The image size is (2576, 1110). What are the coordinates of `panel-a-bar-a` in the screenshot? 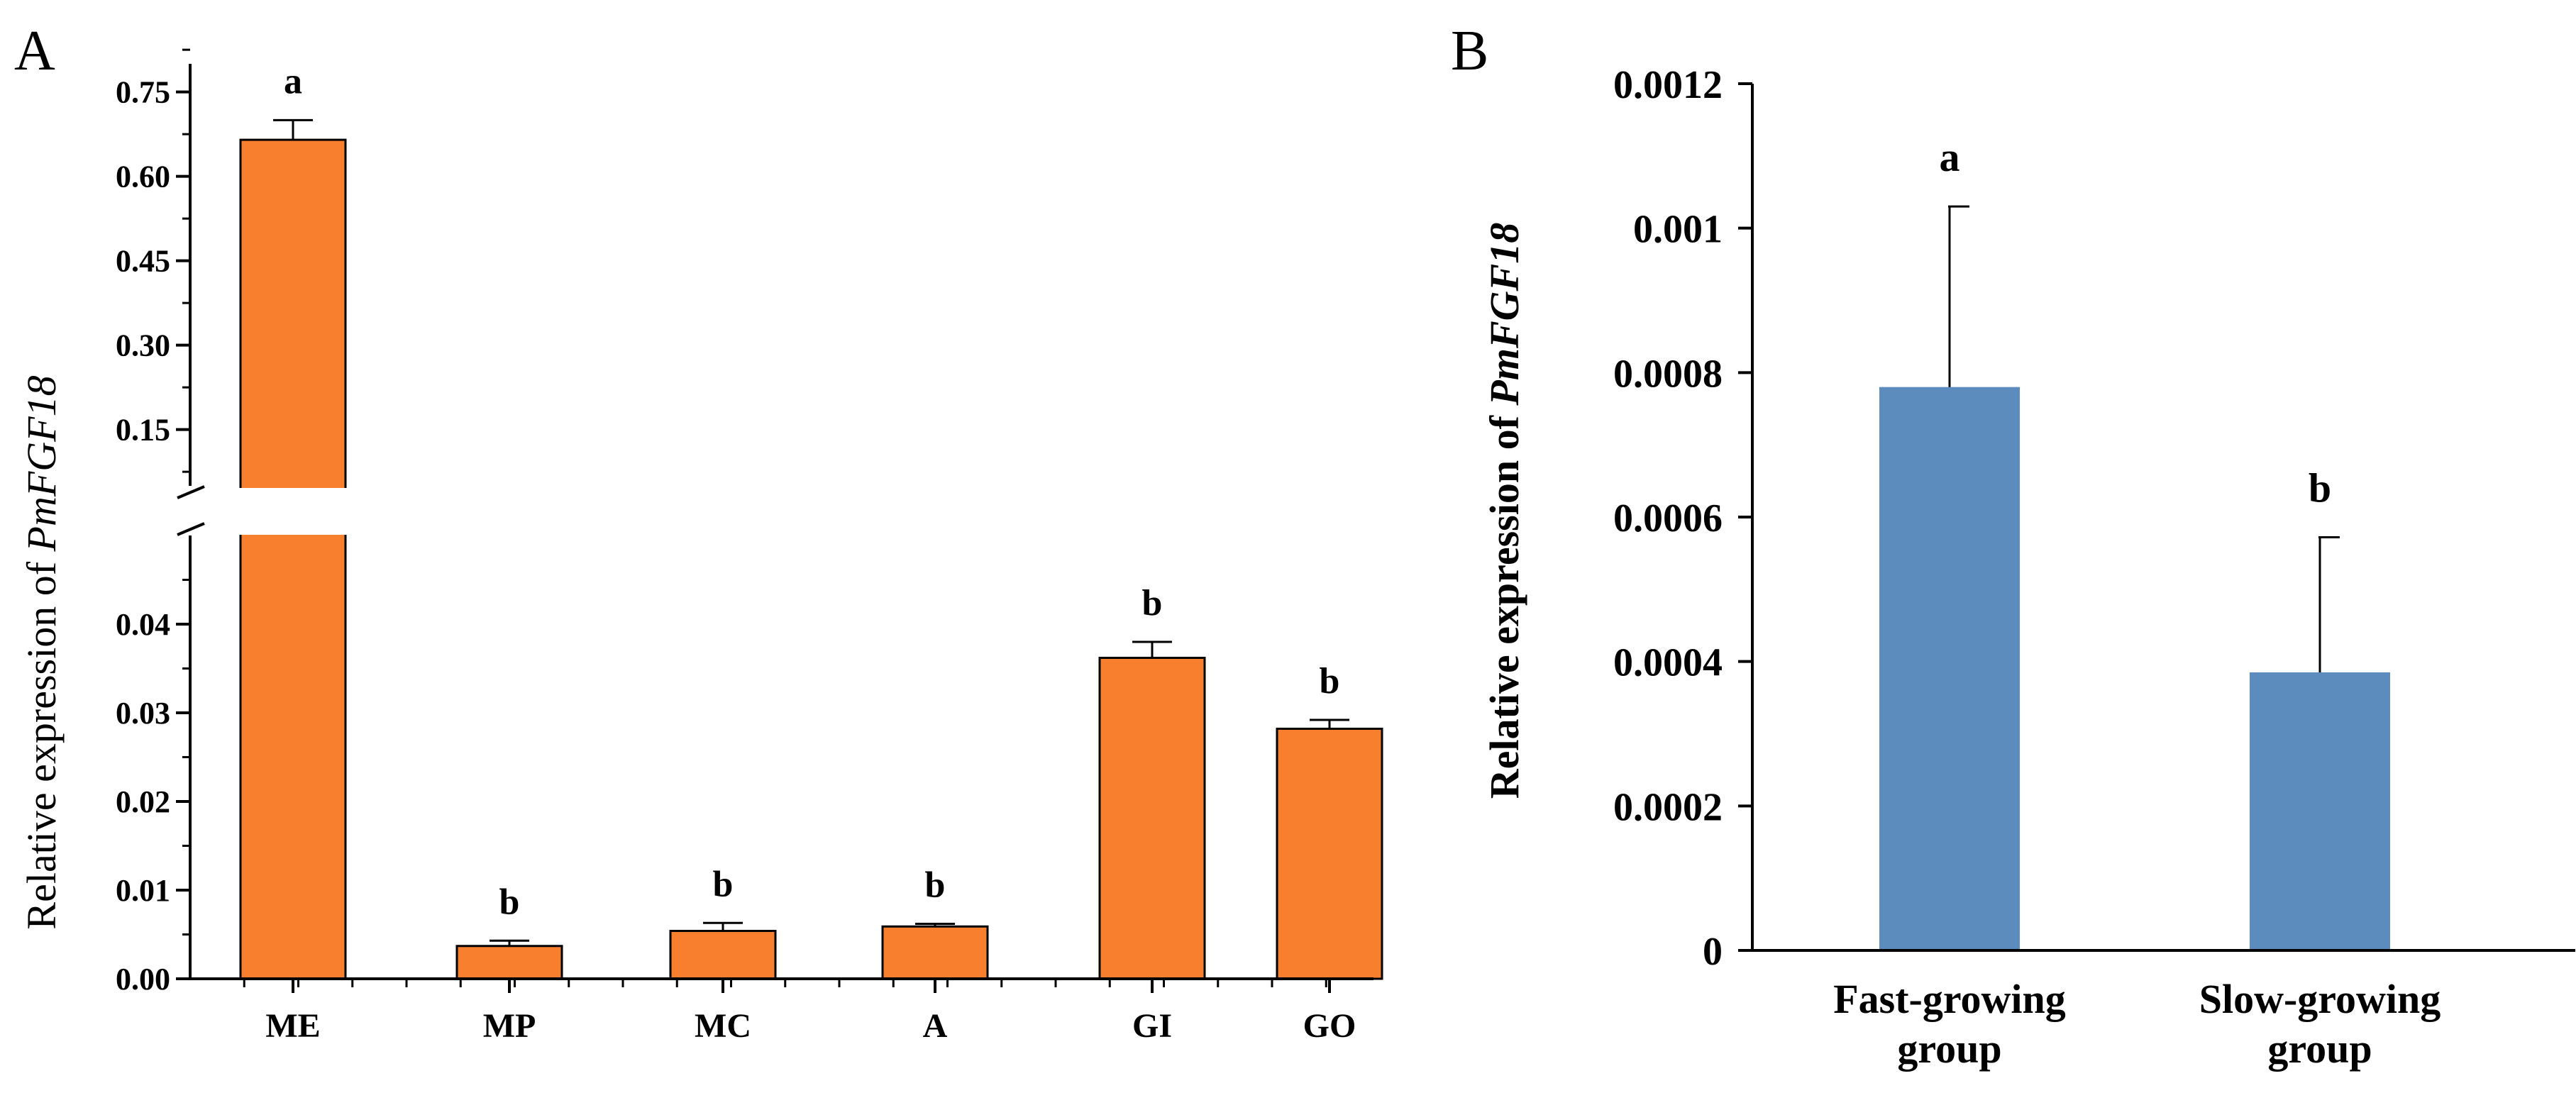 It's located at (935, 952).